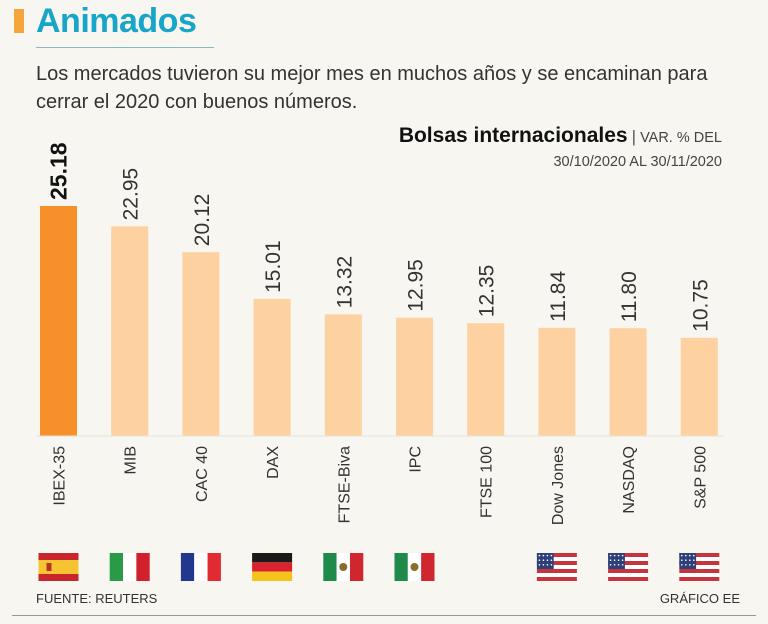 Image resolution: width=768 pixels, height=624 pixels. What do you see at coordinates (416, 285) in the screenshot?
I see `value-label-ipc: 12.95` at bounding box center [416, 285].